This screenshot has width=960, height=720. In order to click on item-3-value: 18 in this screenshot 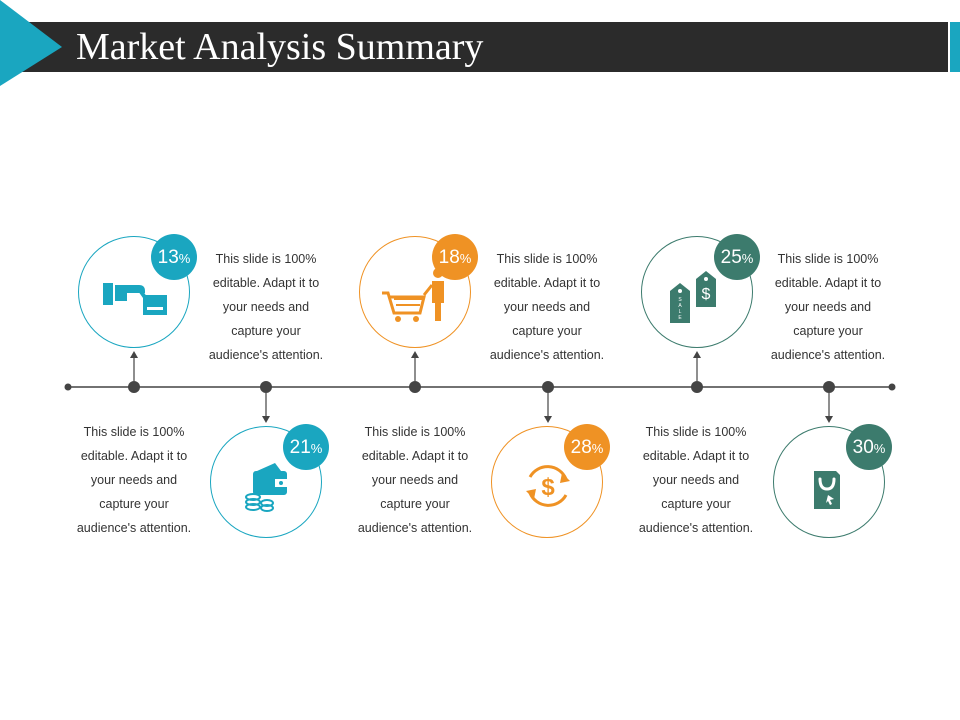, I will do `click(449, 257)`.